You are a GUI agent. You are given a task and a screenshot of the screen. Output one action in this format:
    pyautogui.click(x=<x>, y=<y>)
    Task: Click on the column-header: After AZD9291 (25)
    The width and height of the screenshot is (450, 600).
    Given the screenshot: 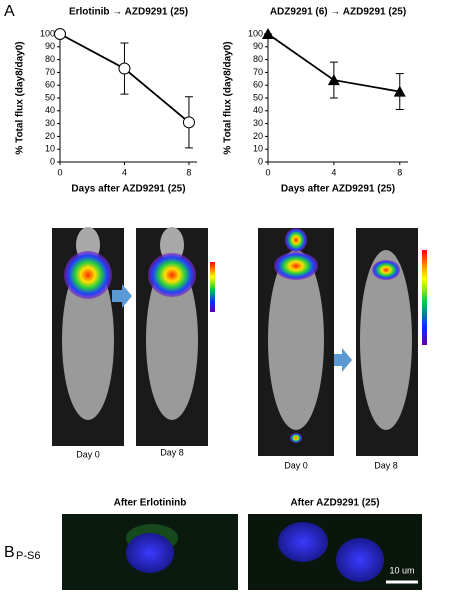 What is the action you would take?
    pyautogui.click(x=334, y=503)
    